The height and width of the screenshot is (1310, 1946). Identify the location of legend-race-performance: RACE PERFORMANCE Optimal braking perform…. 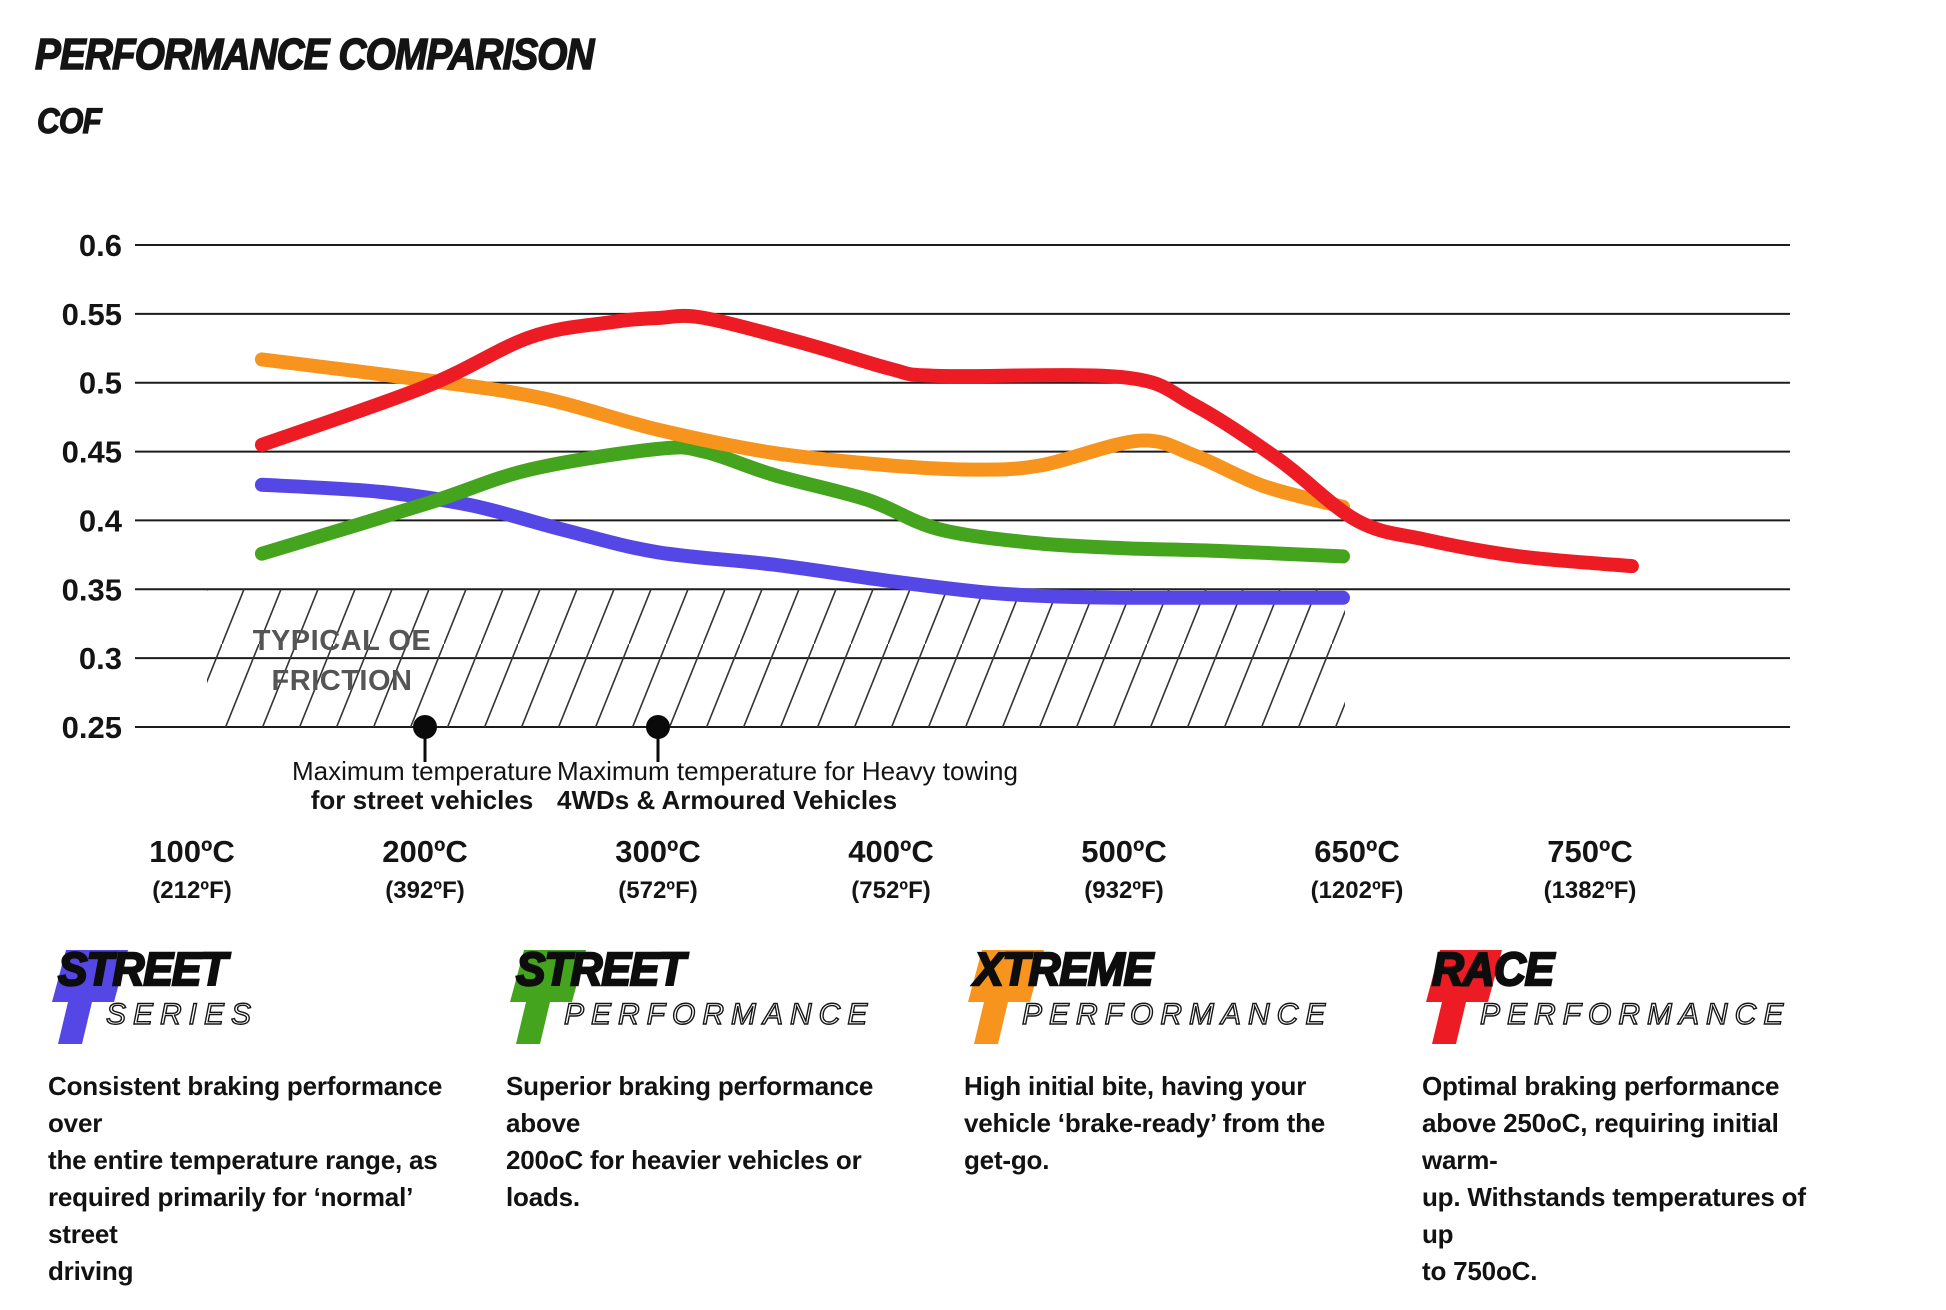
(1630, 1116).